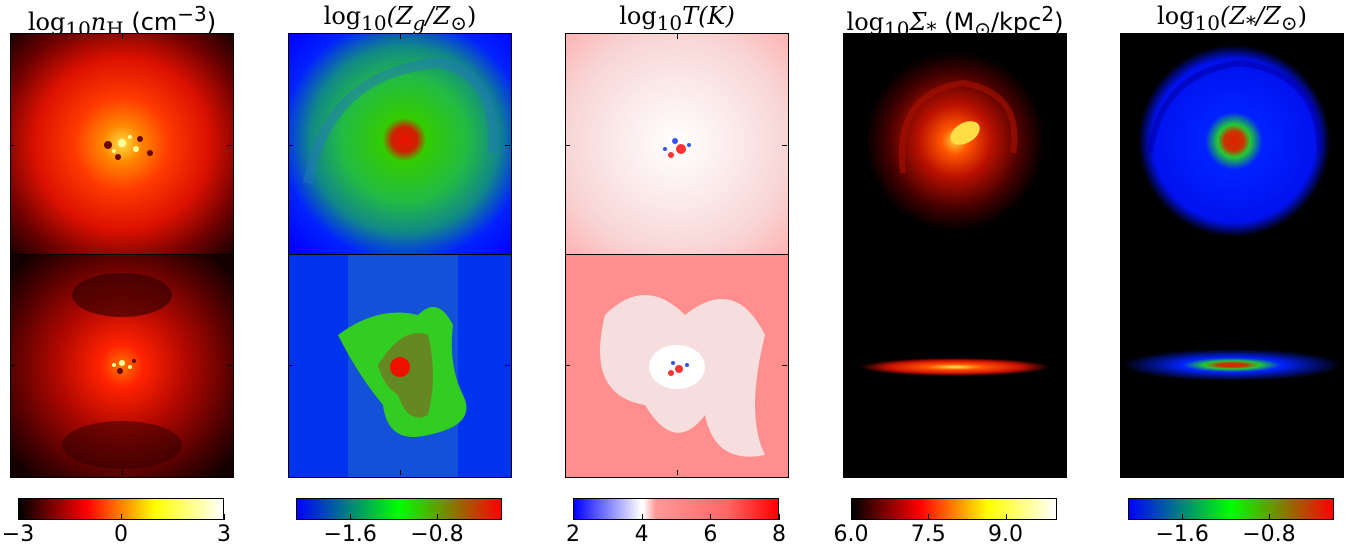 Image resolution: width=1363 pixels, height=556 pixels. What do you see at coordinates (954, 509) in the screenshot?
I see `colorbar-stellar-surface-density` at bounding box center [954, 509].